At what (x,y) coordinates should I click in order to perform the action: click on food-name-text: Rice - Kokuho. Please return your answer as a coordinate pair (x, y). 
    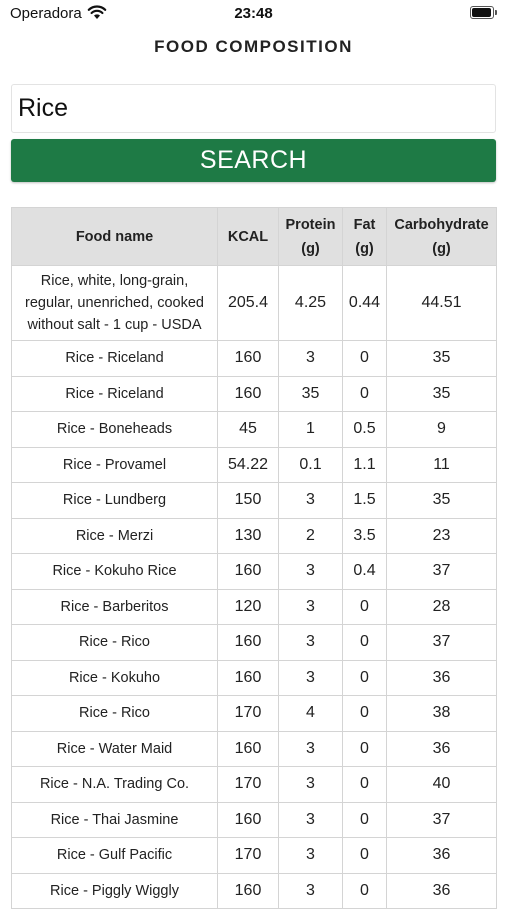
    Looking at the image, I should click on (114, 677).